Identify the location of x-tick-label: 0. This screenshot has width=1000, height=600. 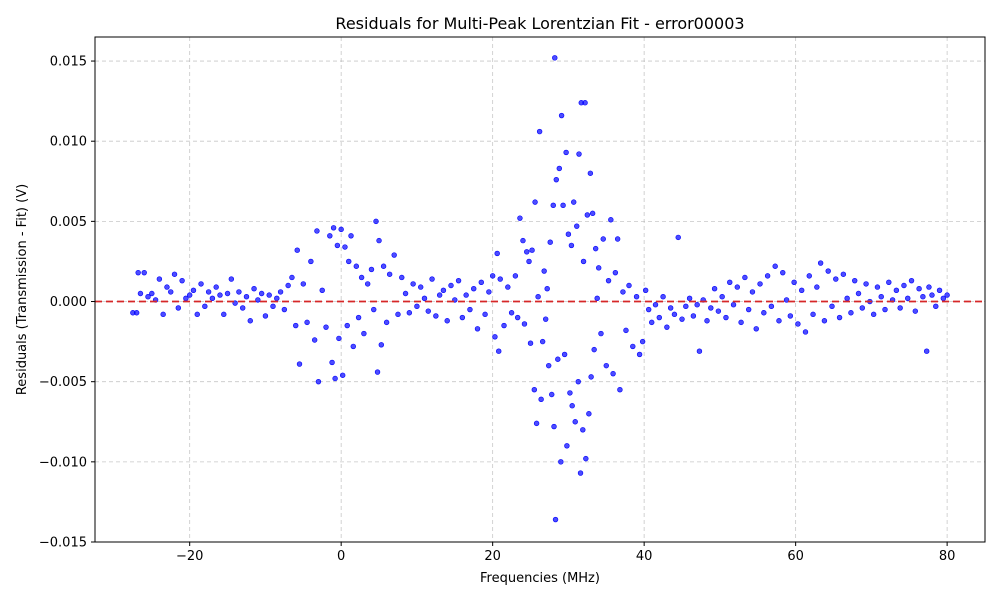
(341, 556).